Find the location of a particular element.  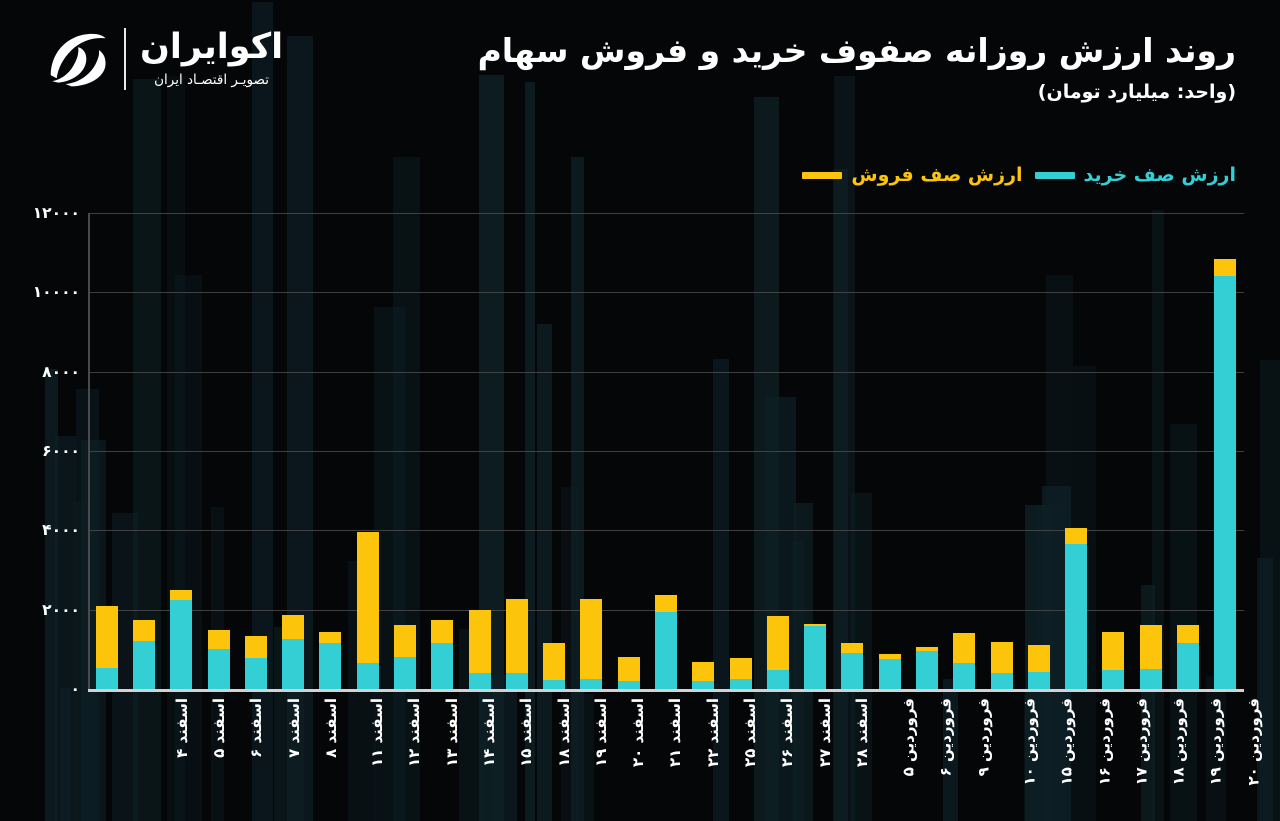

y-axis-tick-label: ۱۲۰۰۰ is located at coordinates (56, 213).